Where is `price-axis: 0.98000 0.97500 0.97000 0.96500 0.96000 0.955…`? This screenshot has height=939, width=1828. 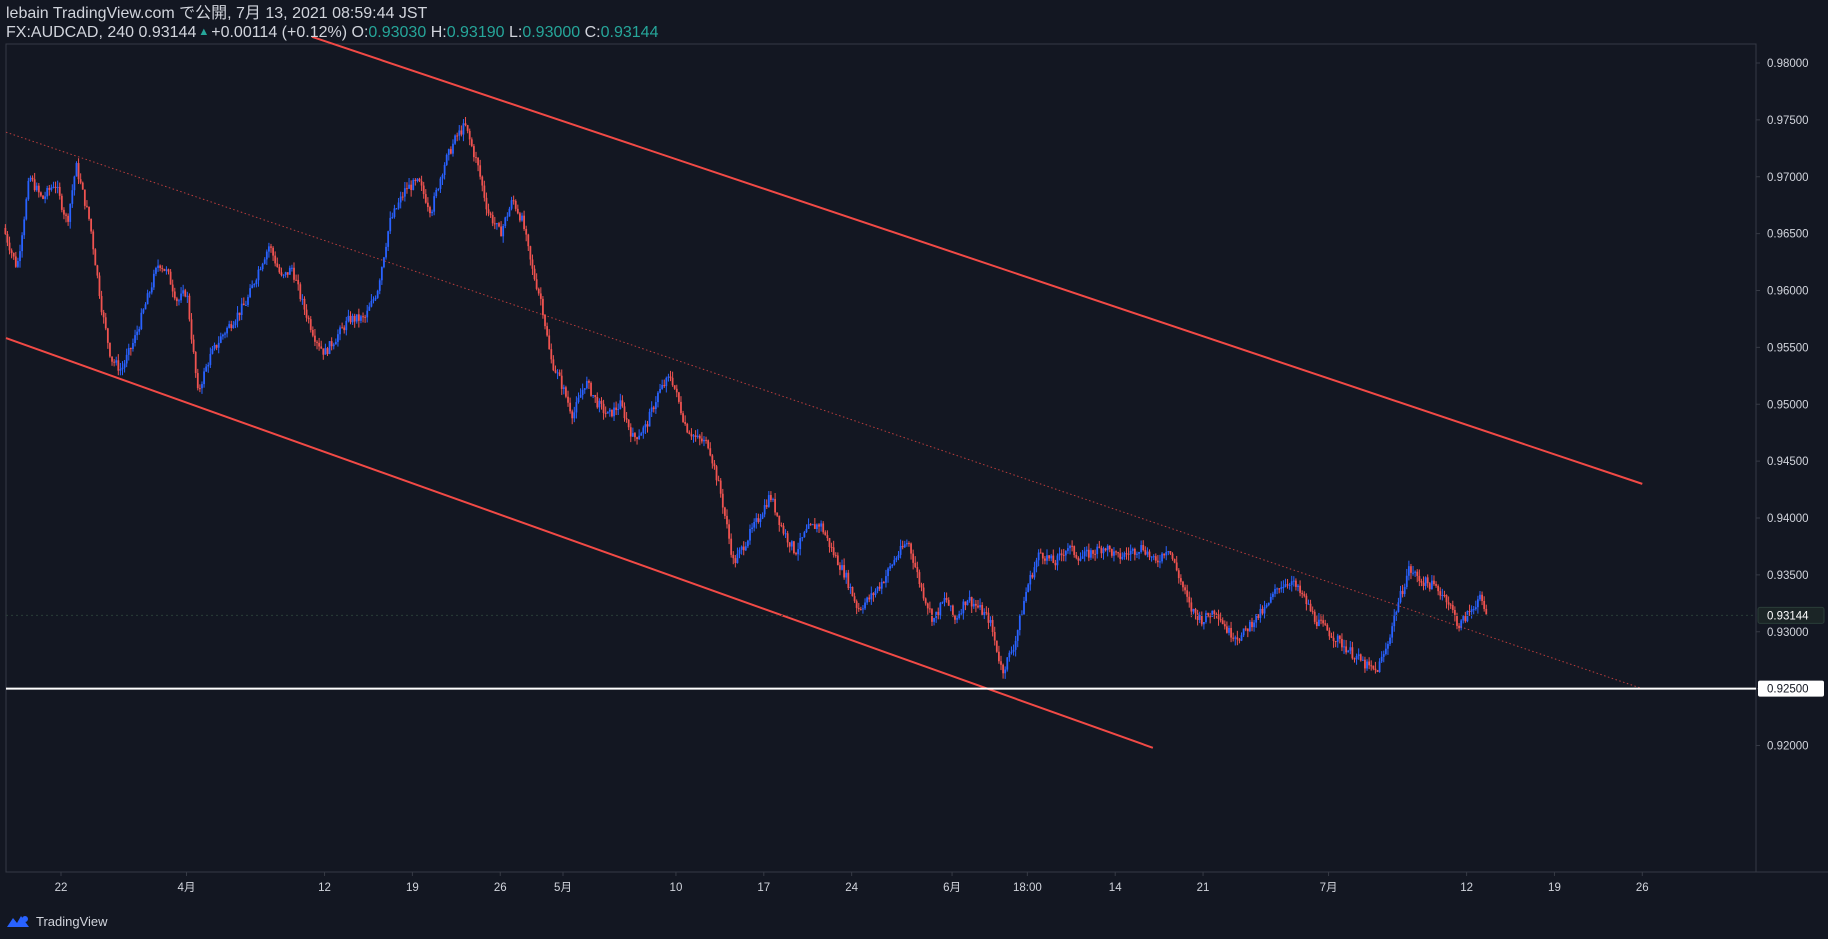
price-axis: 0.98000 0.97500 0.97000 0.96500 0.96000 0.955… is located at coordinates (1790, 405).